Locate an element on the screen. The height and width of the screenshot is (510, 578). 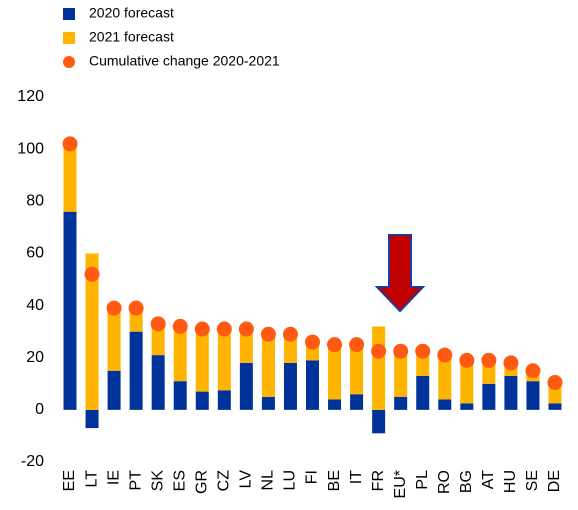
x-tick-label: HU is located at coordinates (510, 481).